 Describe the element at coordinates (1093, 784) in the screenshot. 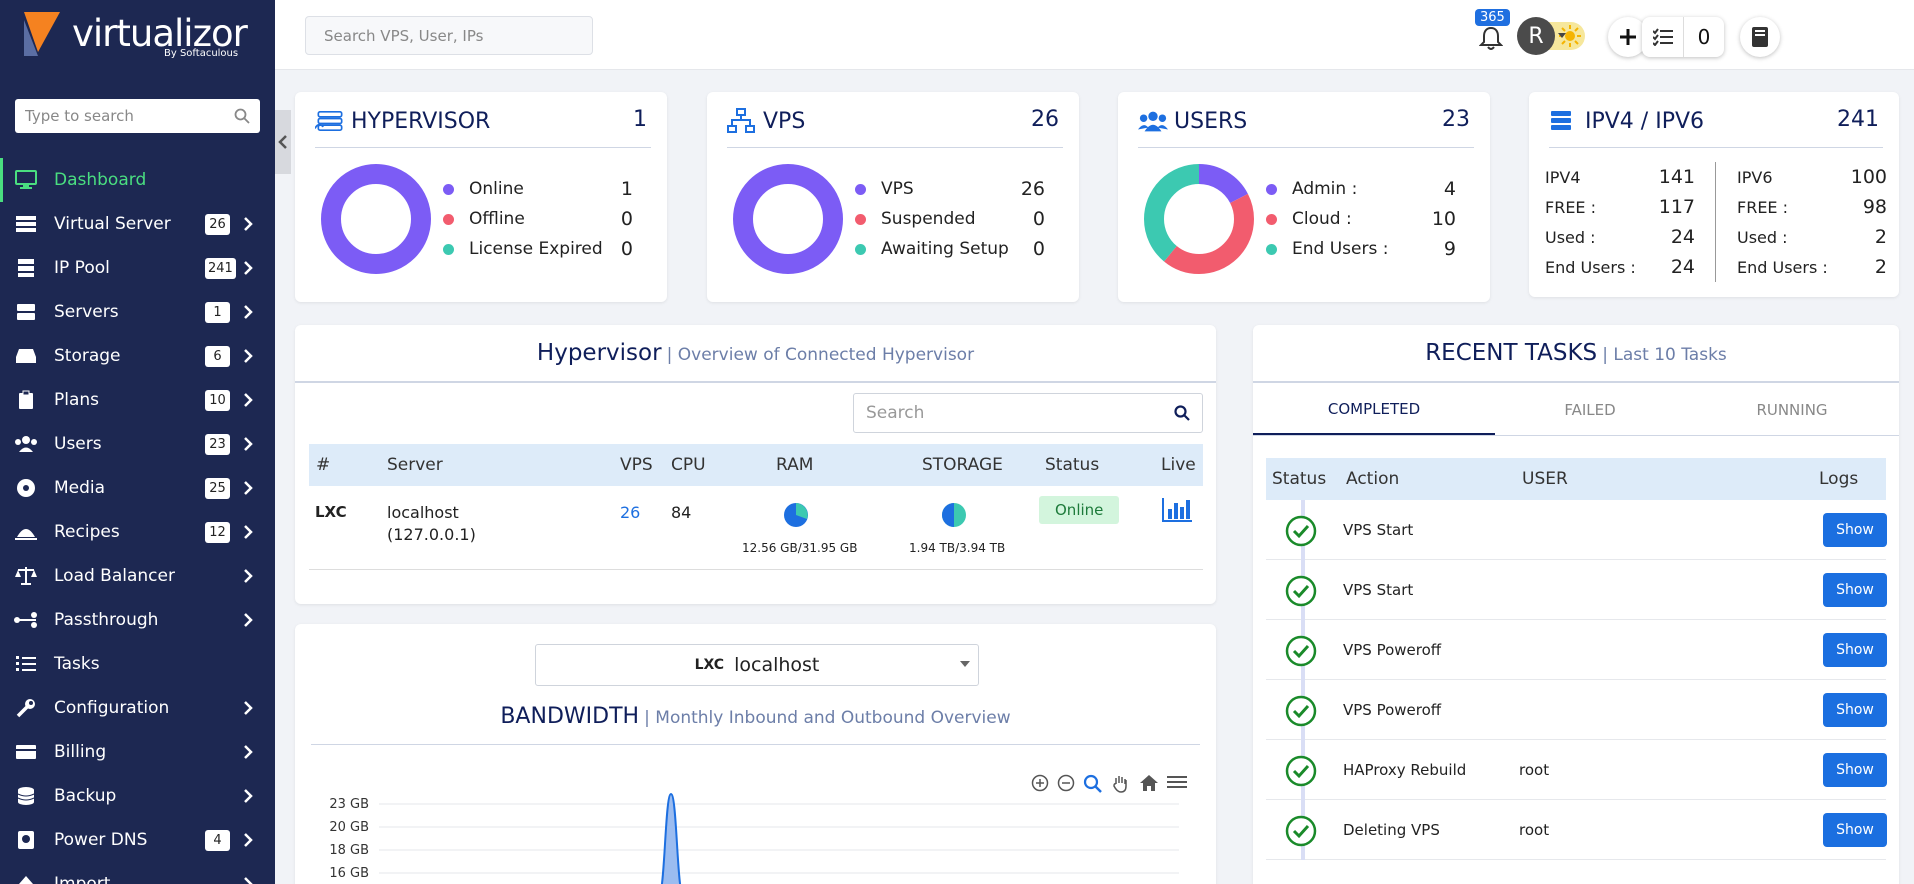

I see `zoom-select-icon` at that location.